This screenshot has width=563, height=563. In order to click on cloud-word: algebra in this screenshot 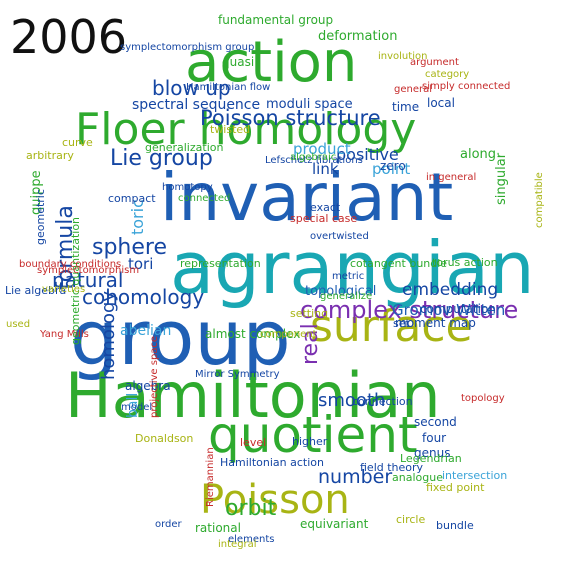, I will do `click(148, 386)`.